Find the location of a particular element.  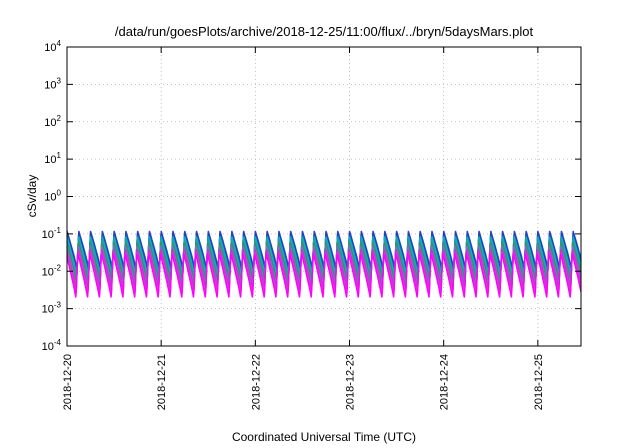

series-group is located at coordinates (324, 264).